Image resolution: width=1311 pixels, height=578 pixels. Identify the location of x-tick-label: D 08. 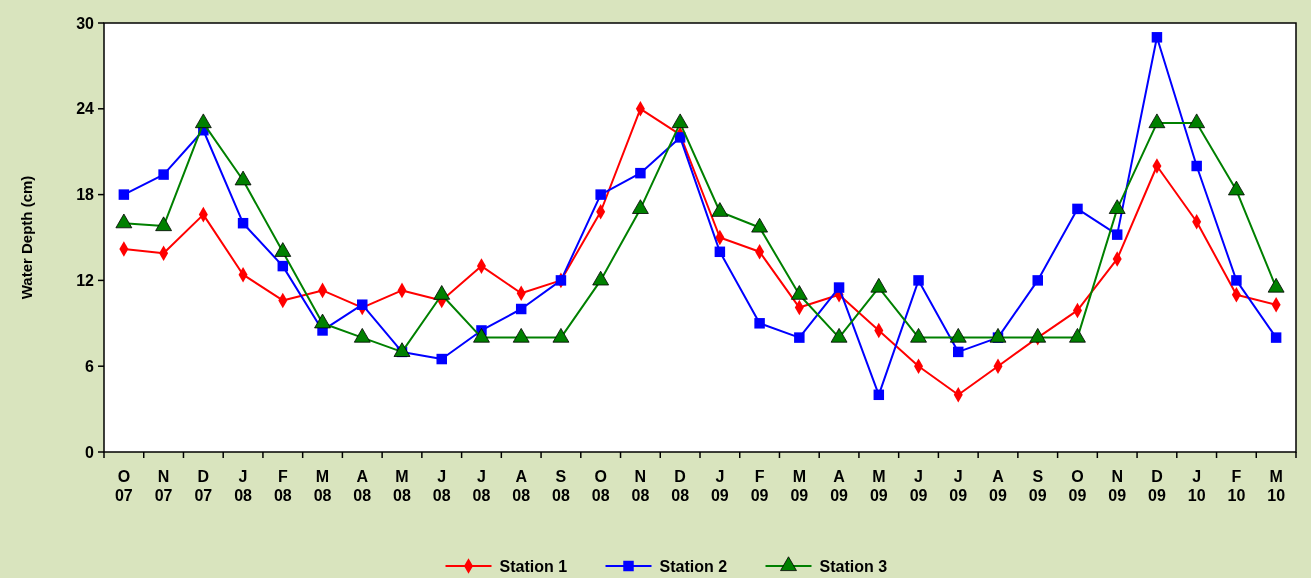
(680, 486).